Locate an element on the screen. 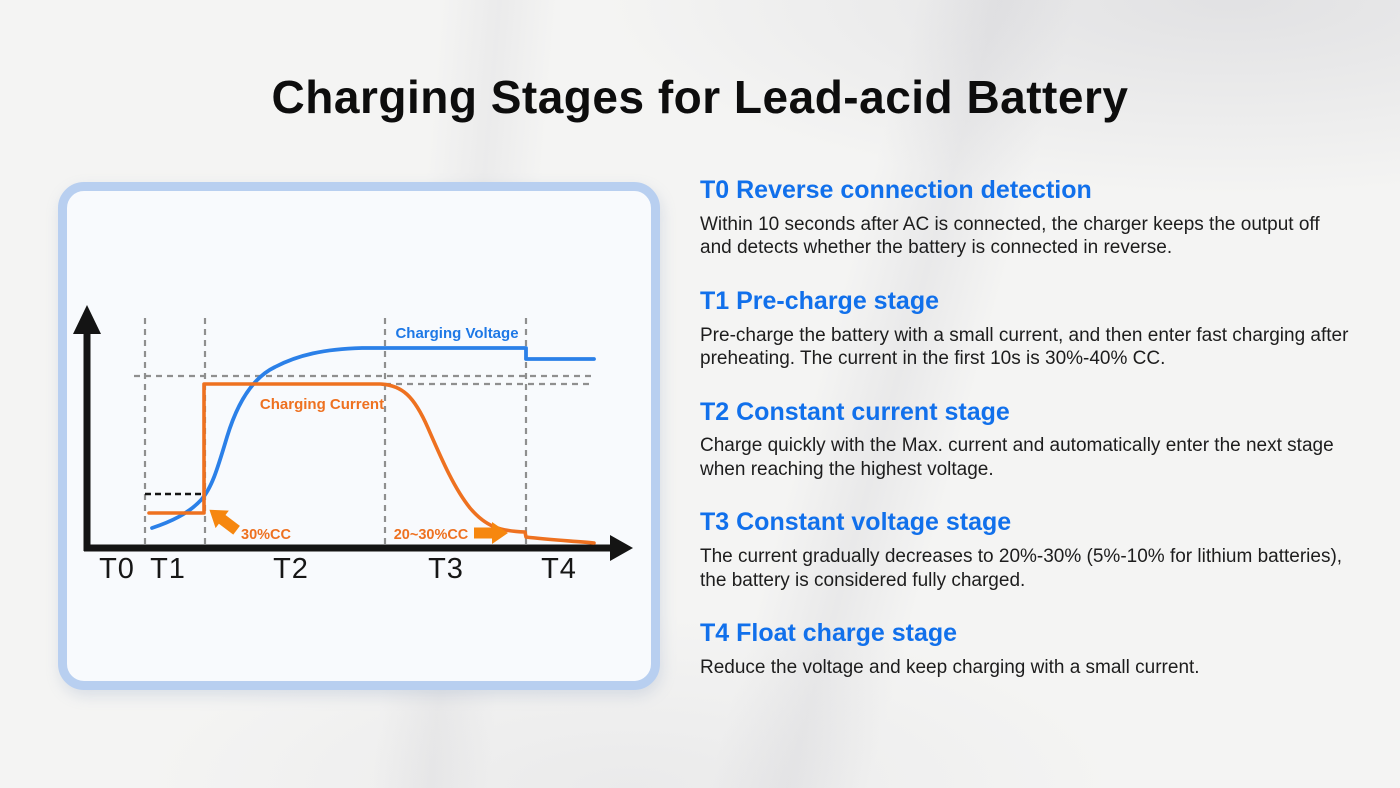 This screenshot has height=788, width=1400. x-tick-t2: T2 is located at coordinates (291, 569).